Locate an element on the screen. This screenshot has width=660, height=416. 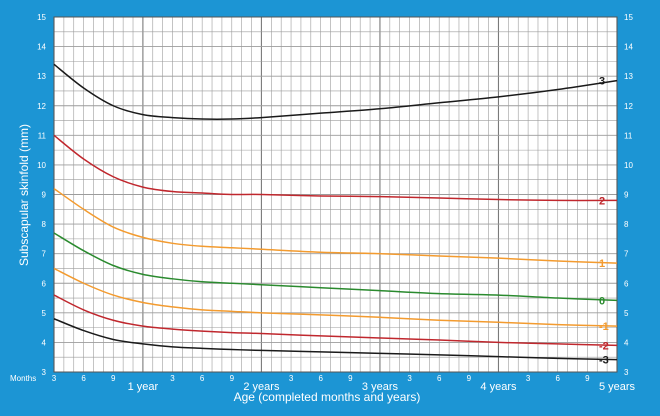
series-line--2 is located at coordinates (335, 320).